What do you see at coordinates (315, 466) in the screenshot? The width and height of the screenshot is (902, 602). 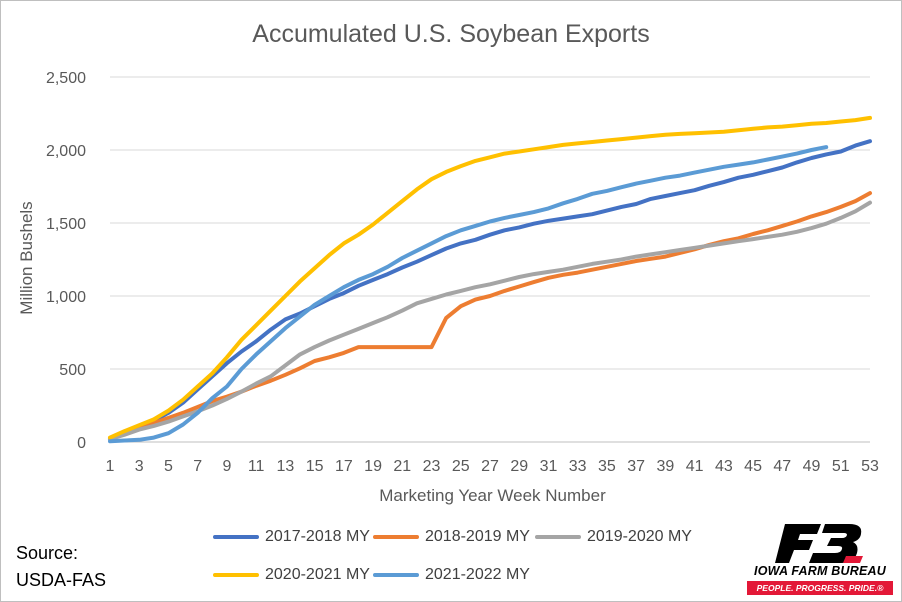 I see `x-tick-label: 15` at bounding box center [315, 466].